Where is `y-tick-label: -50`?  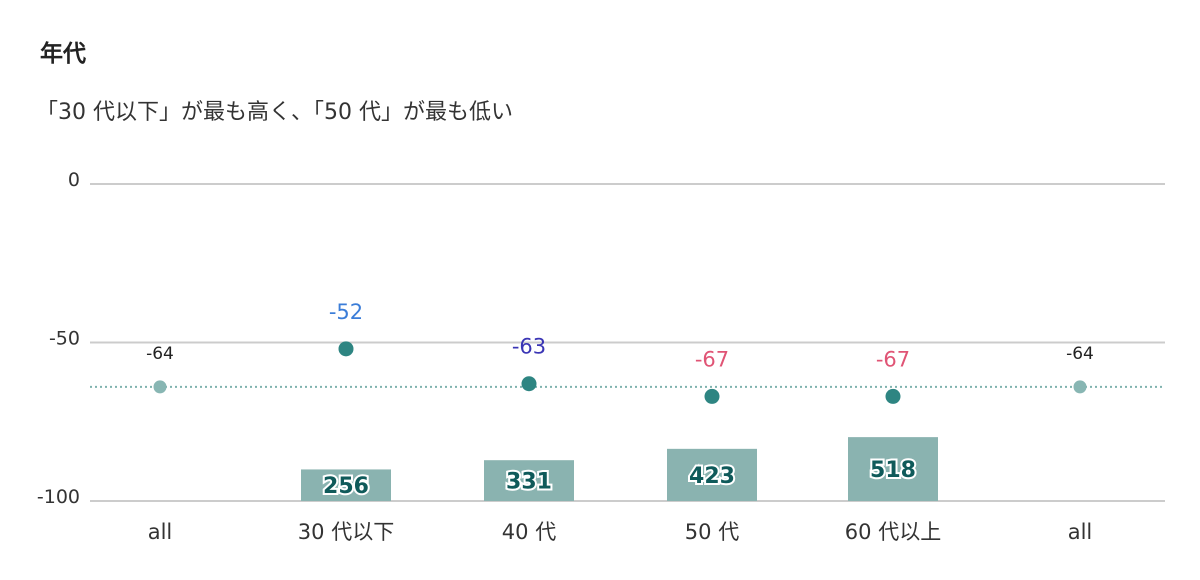
y-tick-label: -50 is located at coordinates (64, 339).